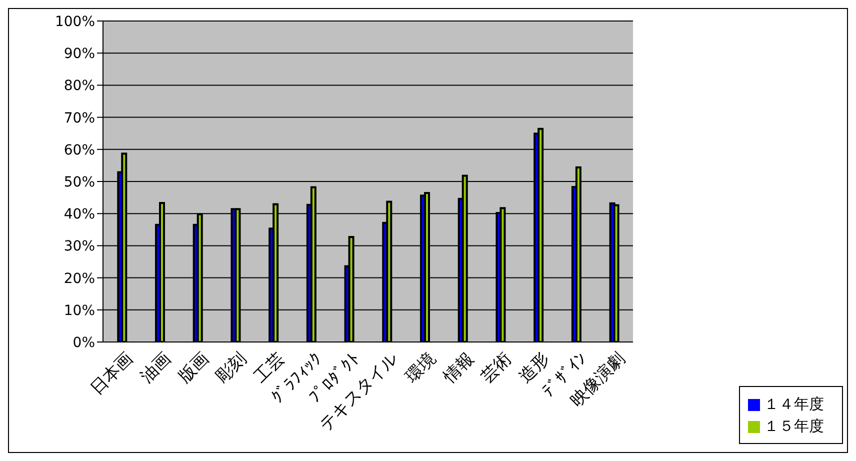 The height and width of the screenshot is (461, 856). Describe the element at coordinates (79, 278) in the screenshot. I see `y-tick-label: 20%` at that location.